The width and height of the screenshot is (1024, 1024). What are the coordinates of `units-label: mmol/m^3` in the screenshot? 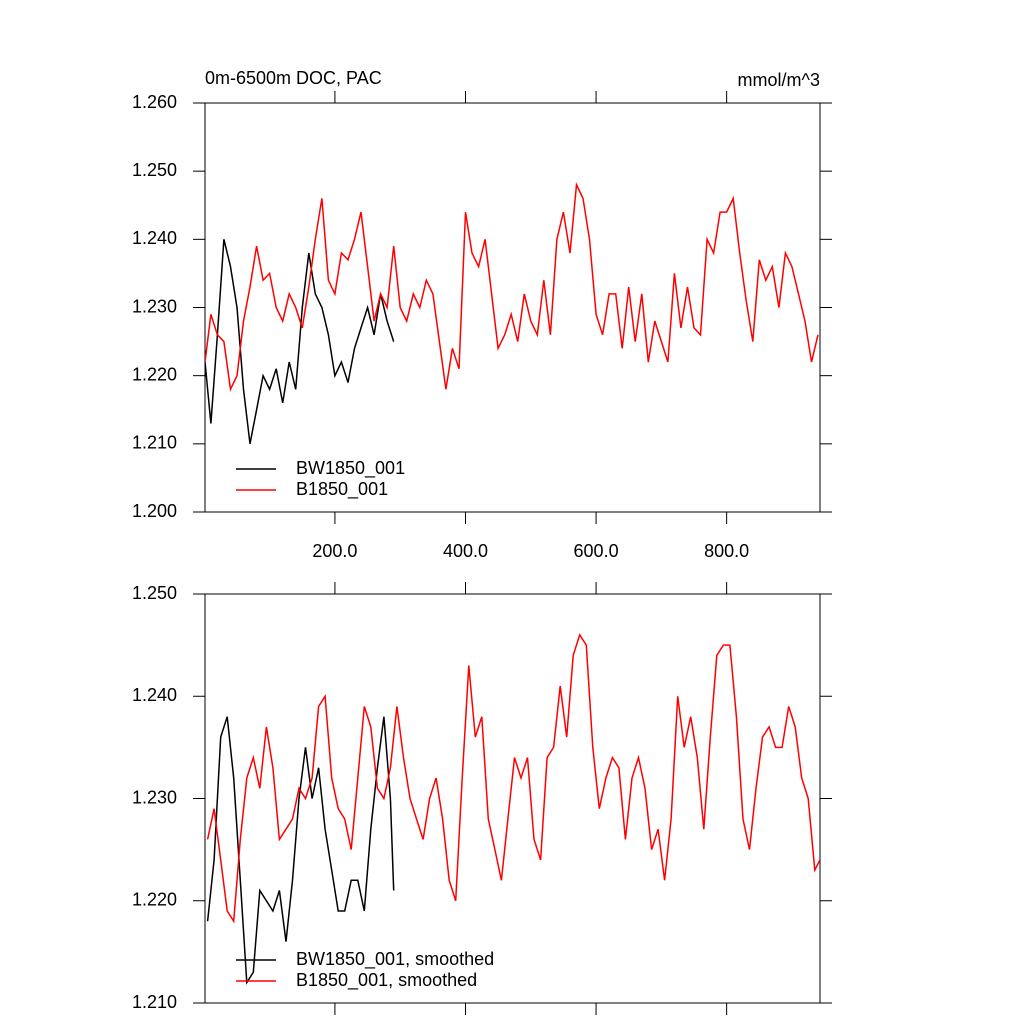 It's located at (779, 80).